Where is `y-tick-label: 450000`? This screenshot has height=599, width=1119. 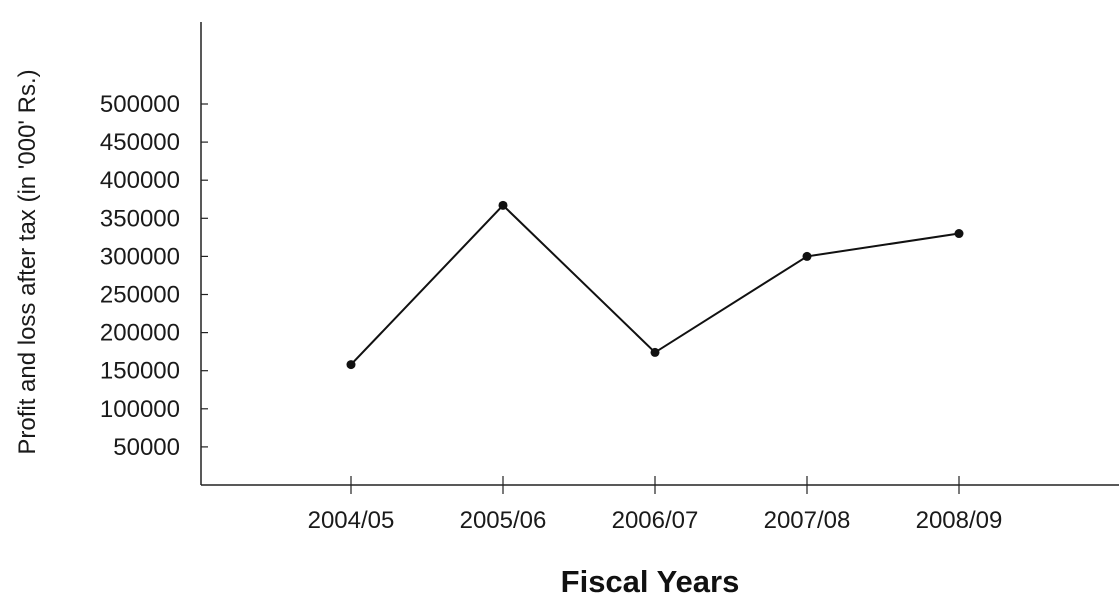
y-tick-label: 450000 is located at coordinates (140, 142).